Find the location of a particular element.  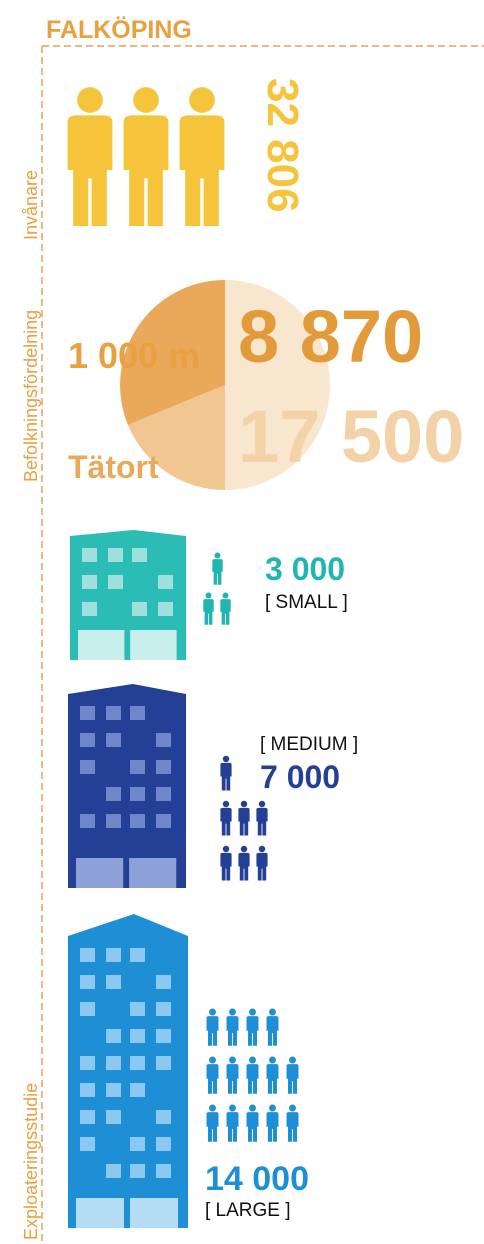

scenario-value: 7 000 is located at coordinates (300, 777).